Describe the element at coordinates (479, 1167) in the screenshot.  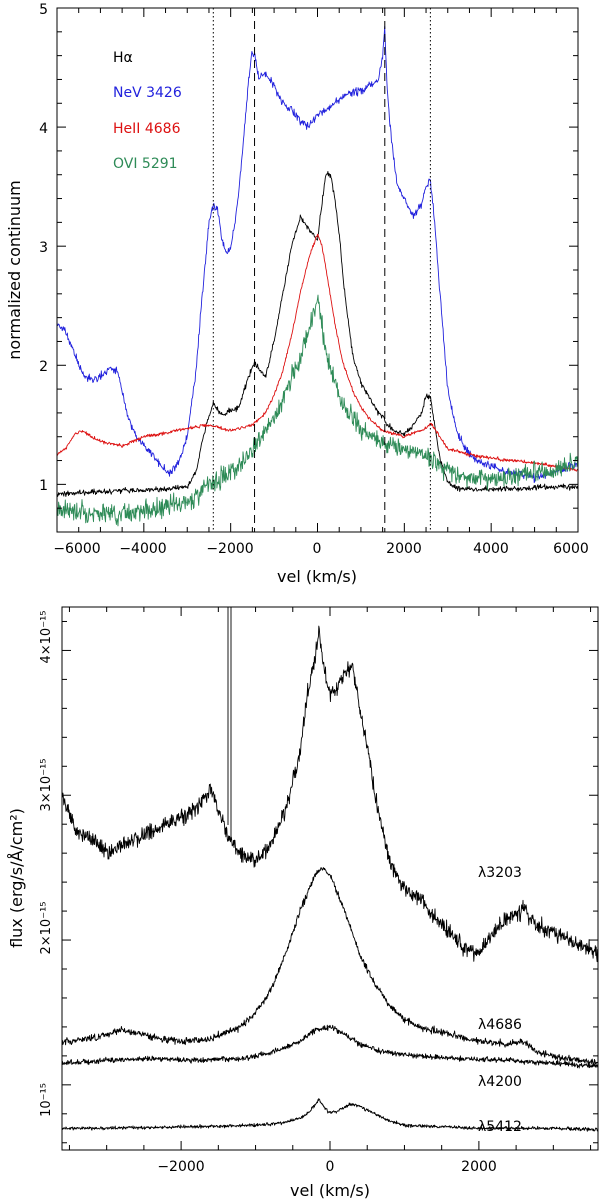
I see `bottom-x-tick-label: 2000` at that location.